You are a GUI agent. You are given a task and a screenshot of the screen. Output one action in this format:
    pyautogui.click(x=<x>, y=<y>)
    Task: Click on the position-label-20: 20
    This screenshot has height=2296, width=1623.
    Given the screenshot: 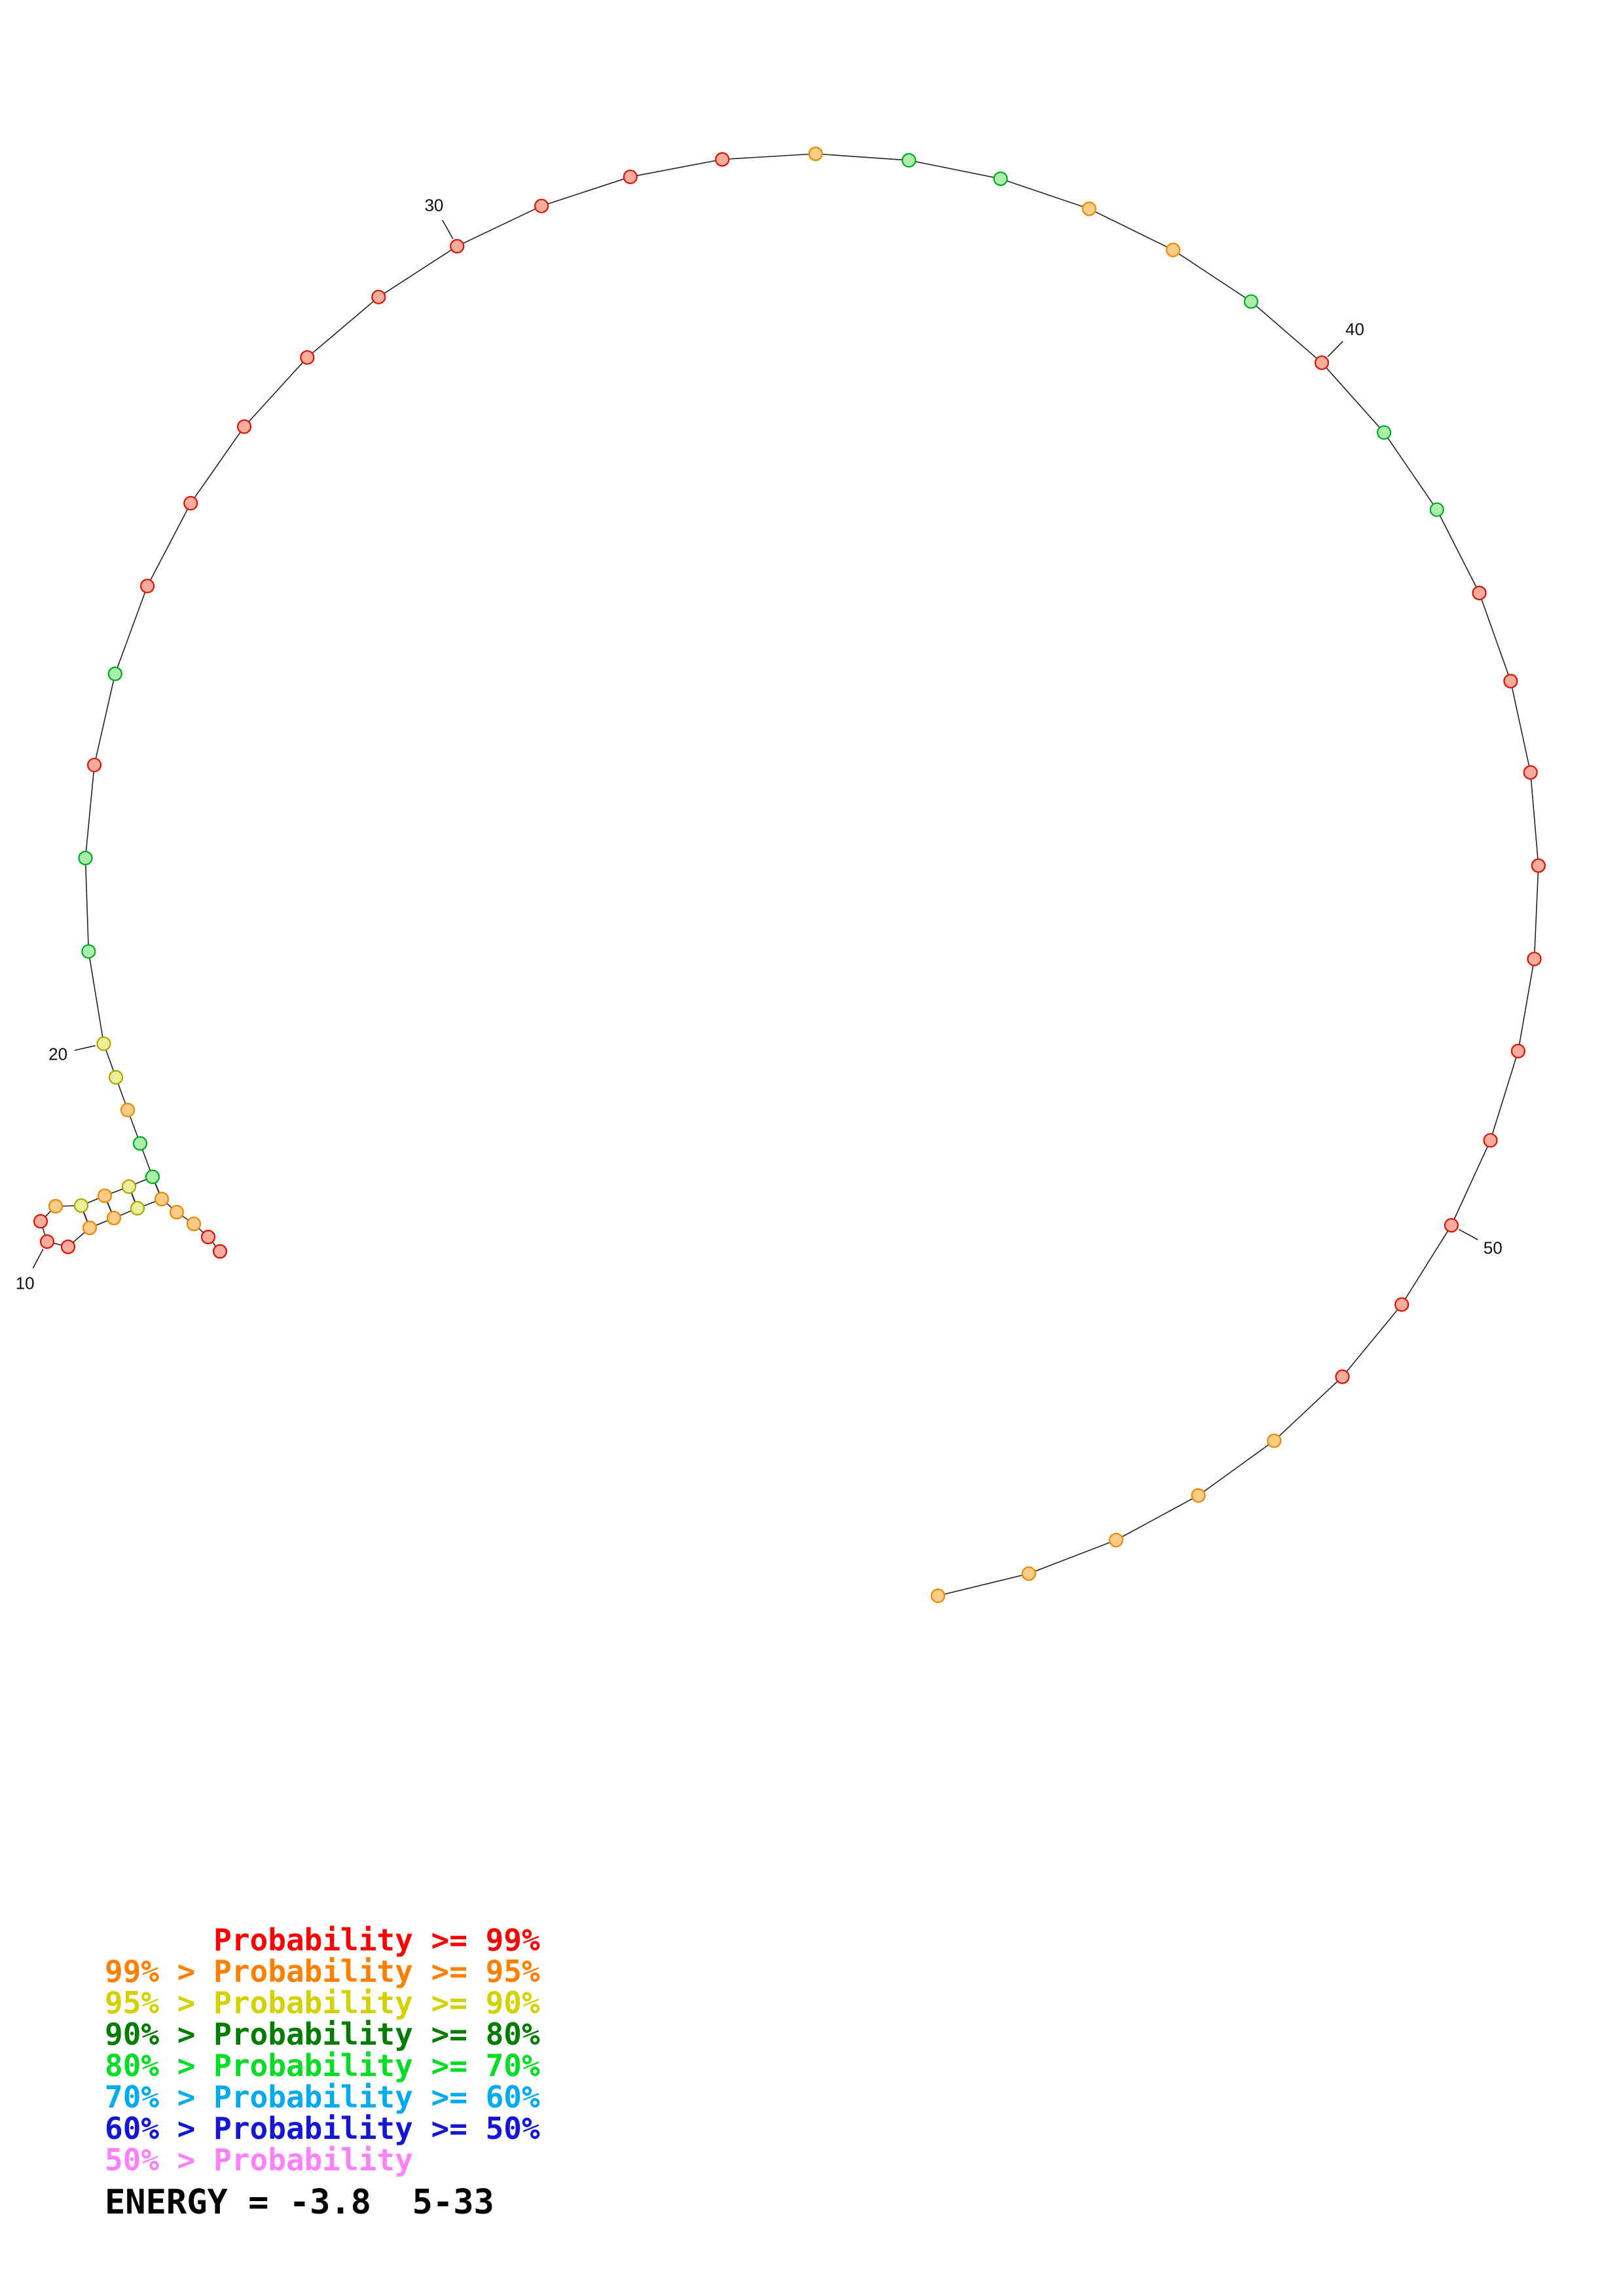 What is the action you would take?
    pyautogui.click(x=57, y=1054)
    